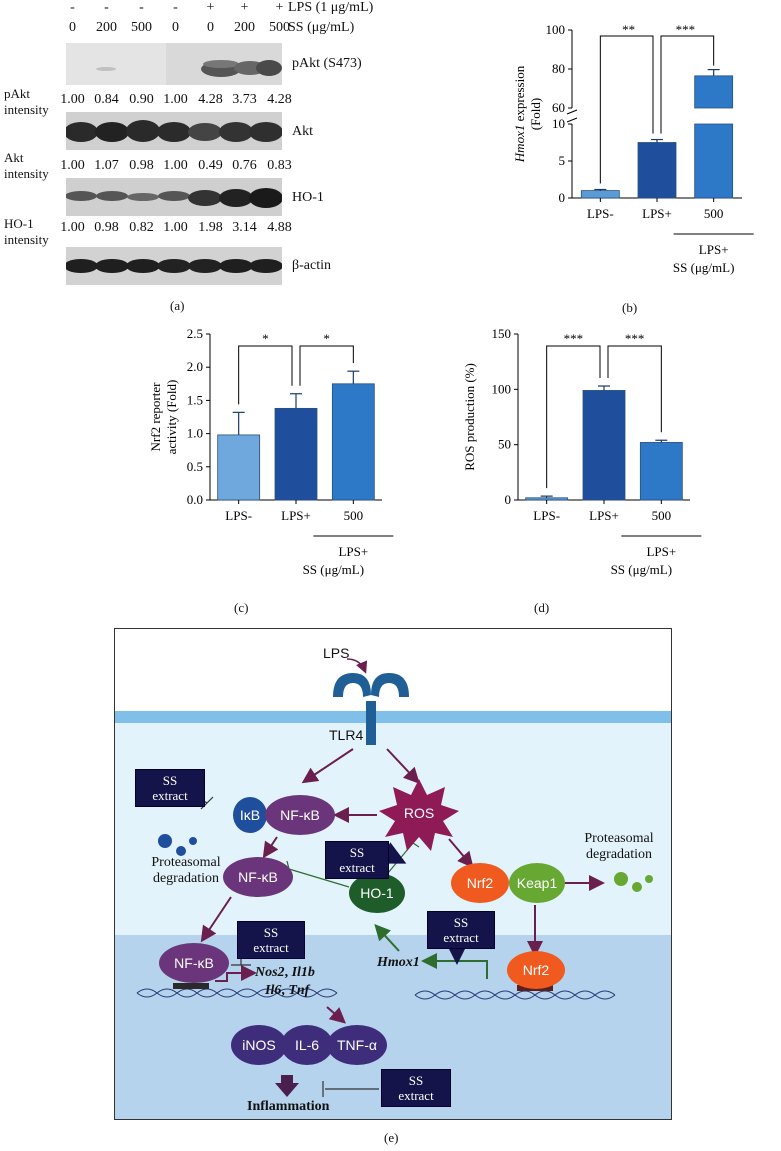 The width and height of the screenshot is (781, 1151). I want to click on proteasomal-degradation-right: Proteasomal degradation, so click(619, 846).